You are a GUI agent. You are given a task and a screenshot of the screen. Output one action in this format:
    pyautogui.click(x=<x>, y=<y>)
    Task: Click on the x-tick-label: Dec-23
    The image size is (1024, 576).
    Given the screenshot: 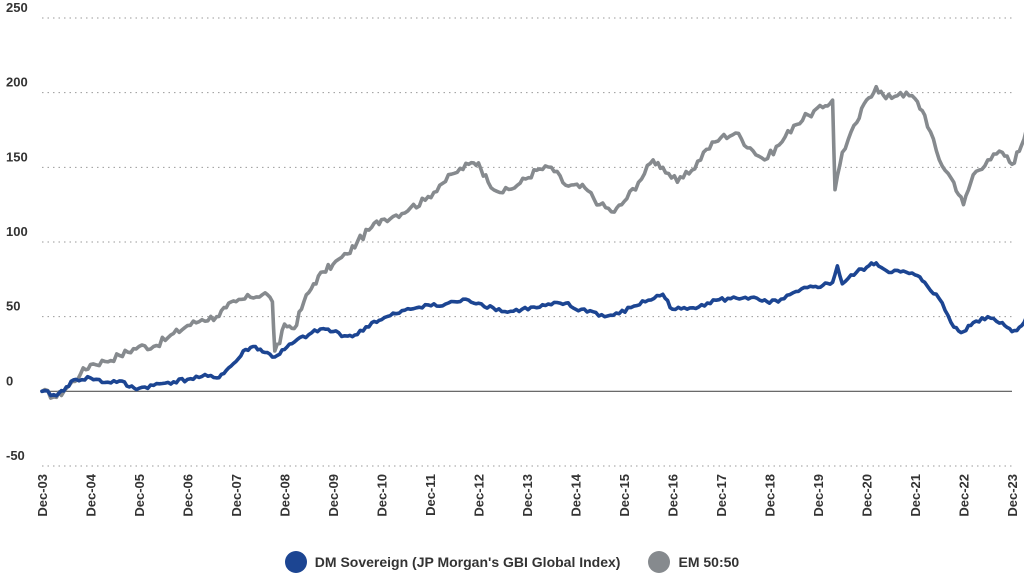 What is the action you would take?
    pyautogui.click(x=1012, y=495)
    